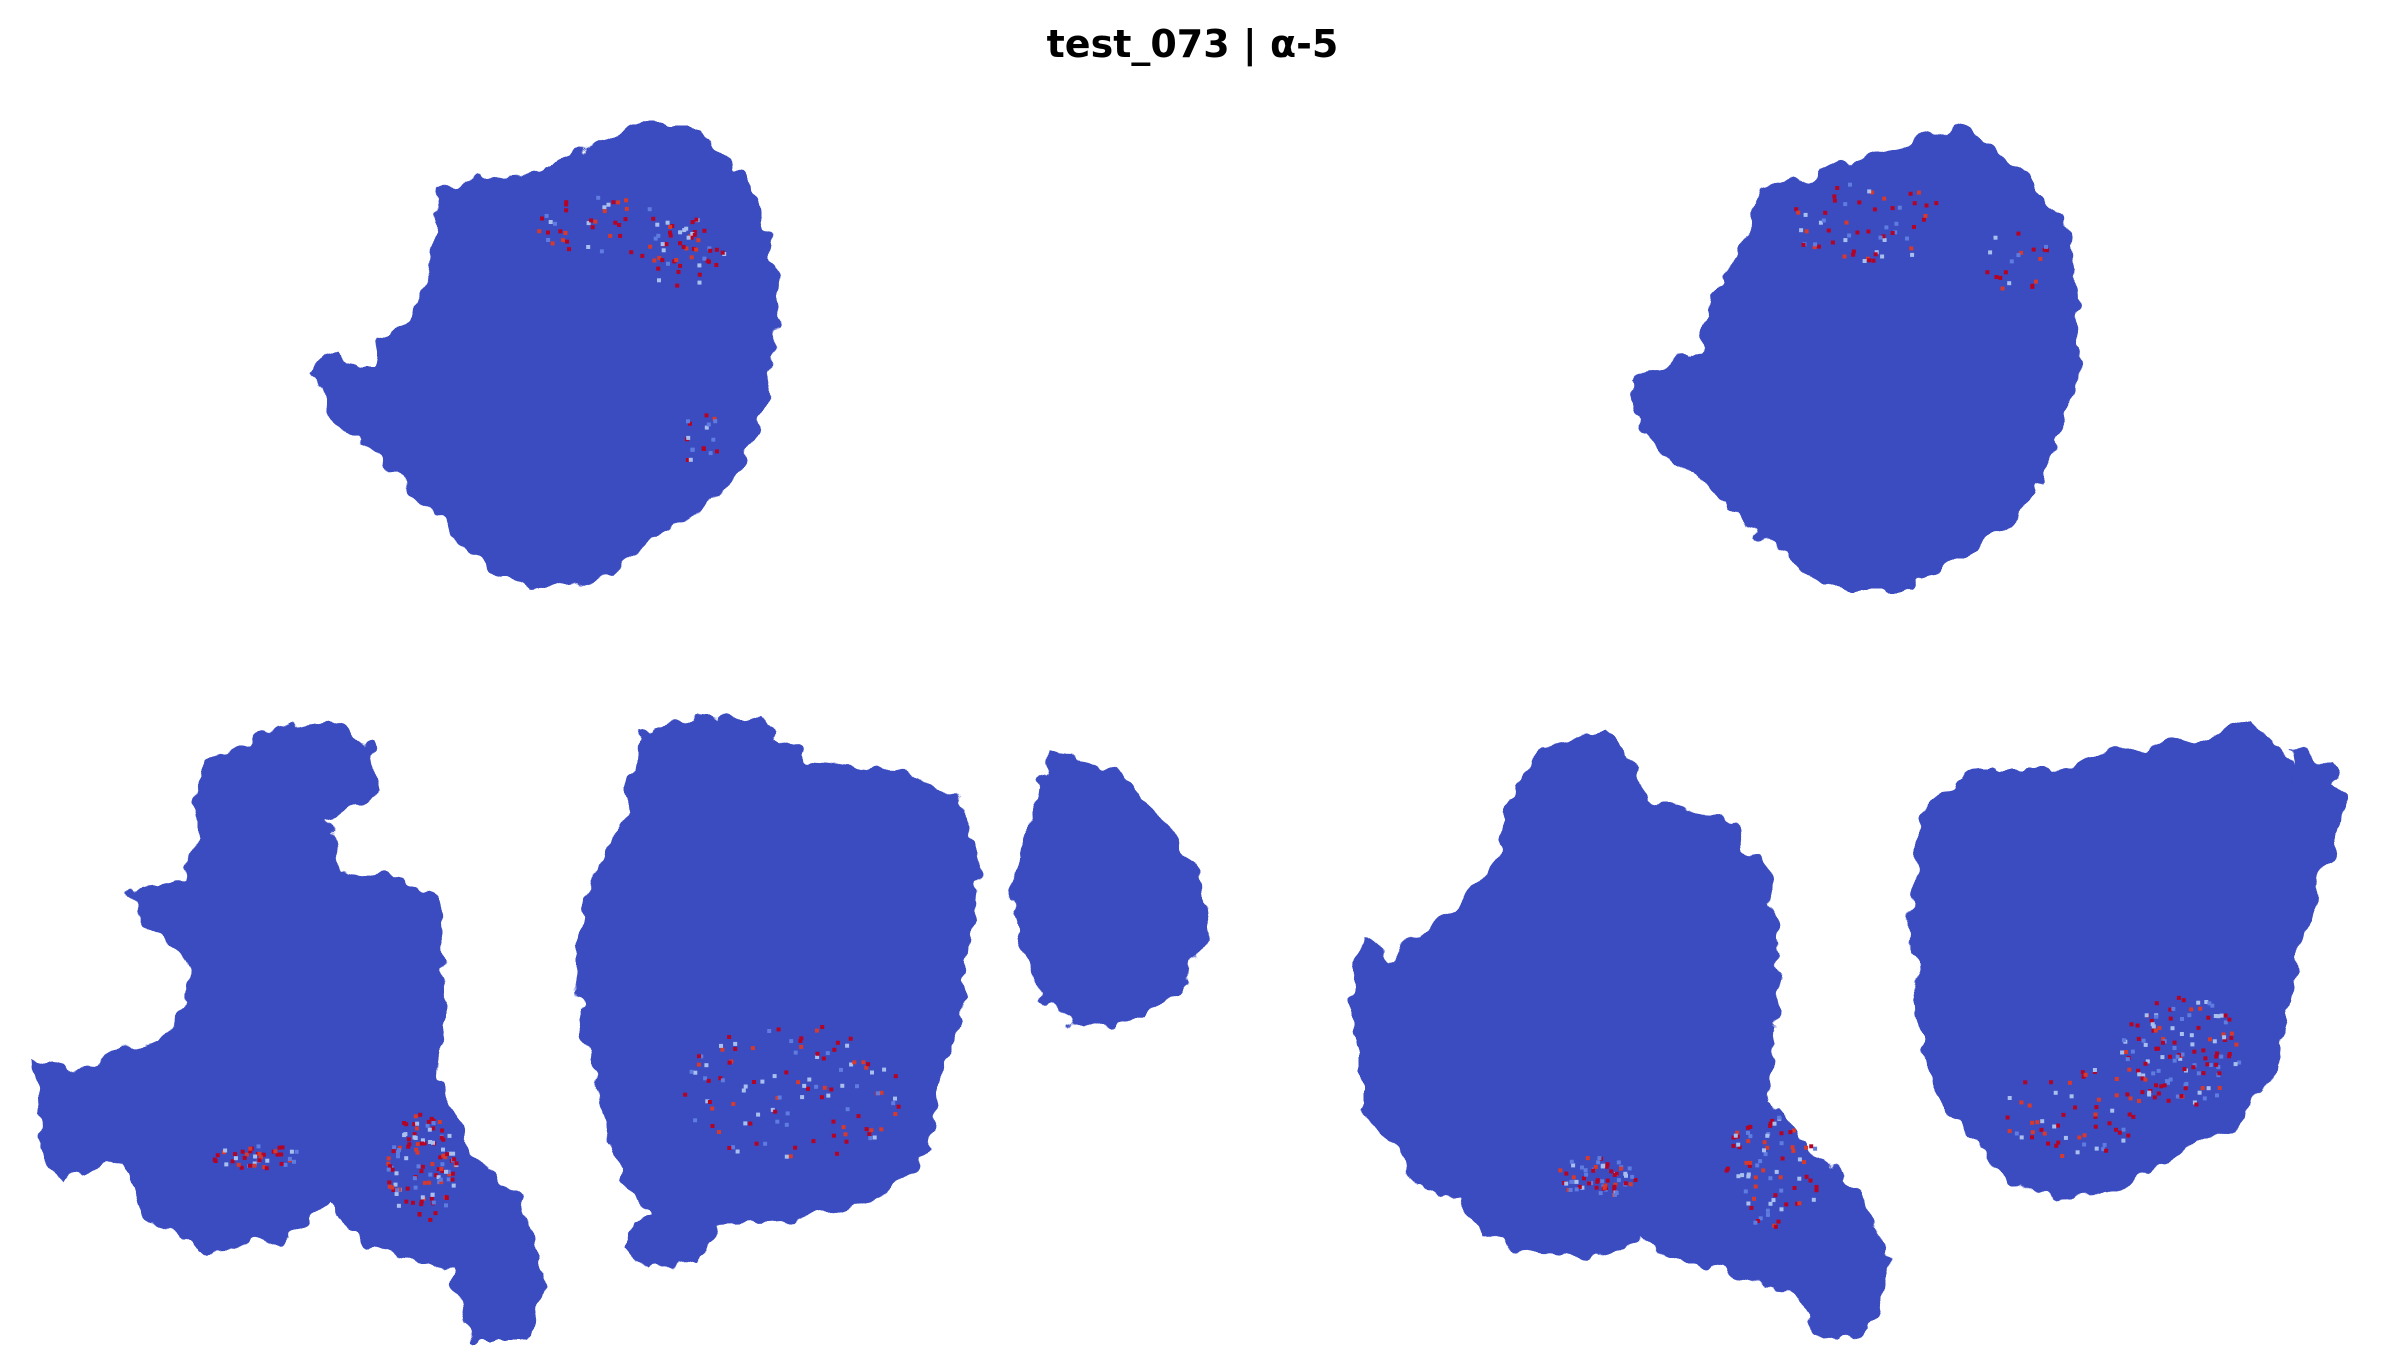  Describe the element at coordinates (1852, 357) in the screenshot. I see `top-right-section` at that location.